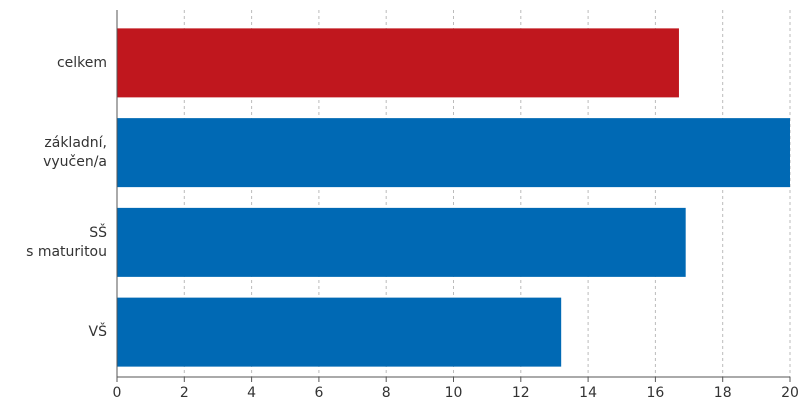 Image resolution: width=801 pixels, height=403 pixels. What do you see at coordinates (75, 152) in the screenshot?
I see `y-tick-label: základní, vyučen/a` at bounding box center [75, 152].